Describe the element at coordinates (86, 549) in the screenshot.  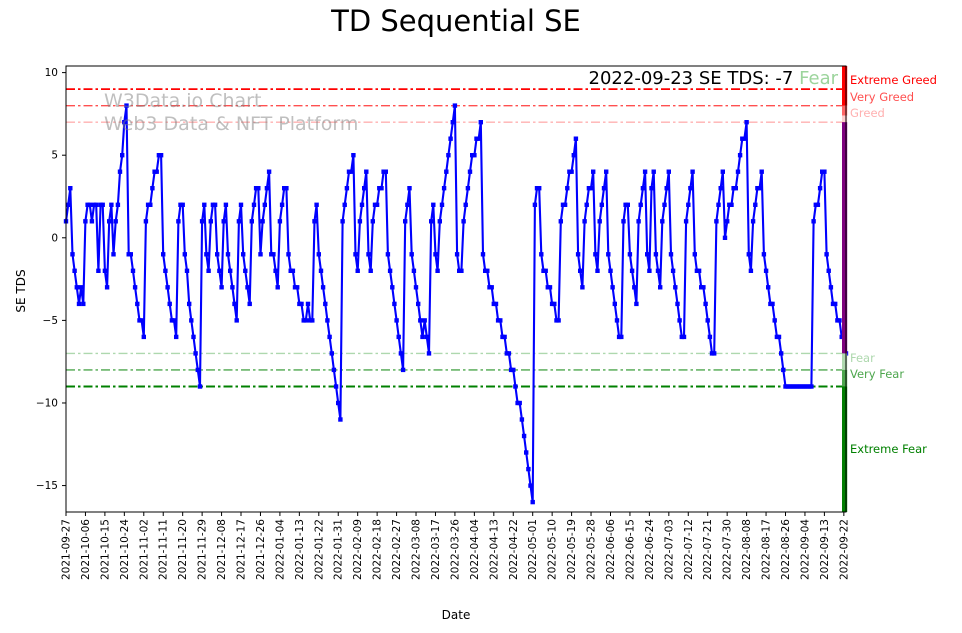
I see `x-tick-label: 2021-10-06` at that location.